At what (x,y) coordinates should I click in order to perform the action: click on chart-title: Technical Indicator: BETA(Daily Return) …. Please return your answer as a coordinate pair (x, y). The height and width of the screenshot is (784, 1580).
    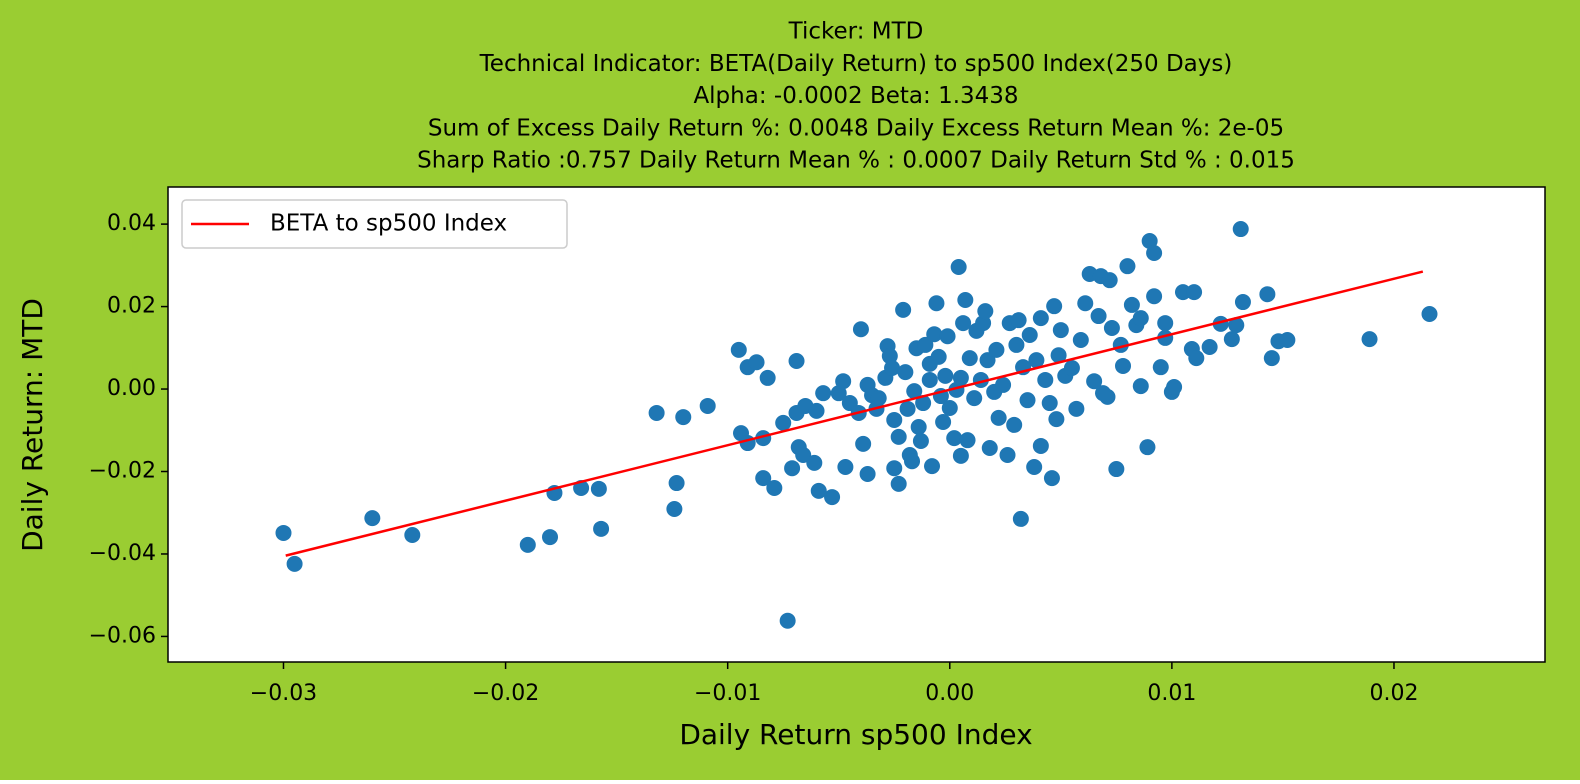
    Looking at the image, I should click on (856, 64).